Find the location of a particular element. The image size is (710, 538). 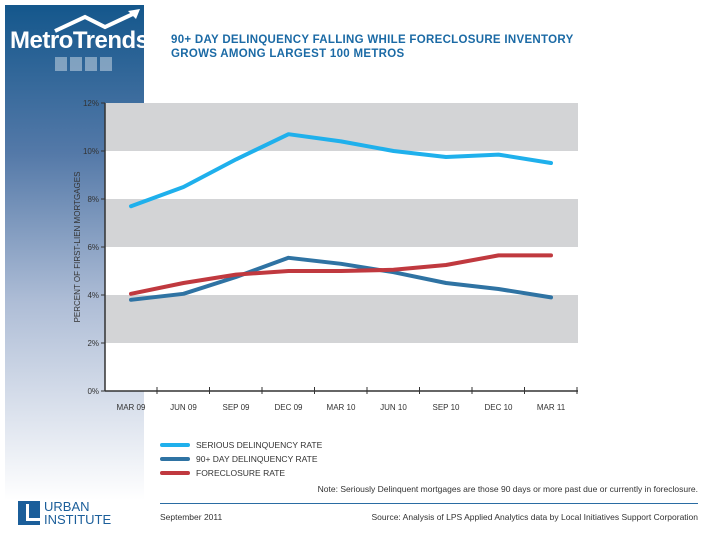

legend-item-serious: SERIOUS DELINQUENCY RATE is located at coordinates (241, 445).